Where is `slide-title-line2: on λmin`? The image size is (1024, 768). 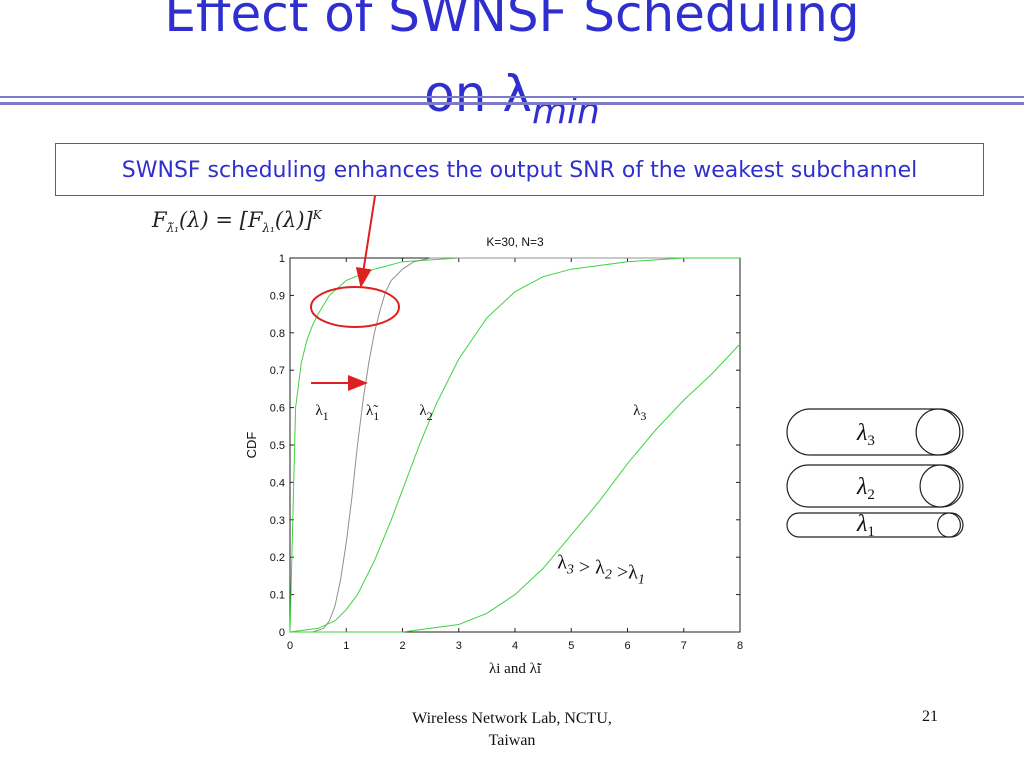 slide-title-line2: on λmin is located at coordinates (512, 98).